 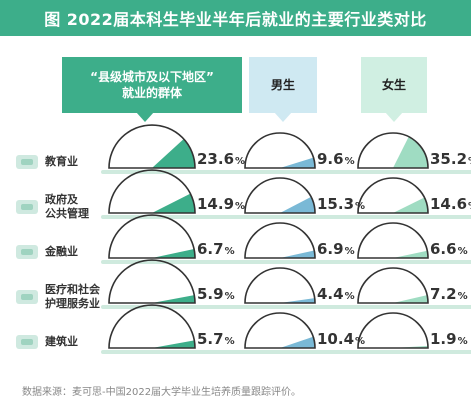 I want to click on value-number: 14.6, so click(x=449, y=204).